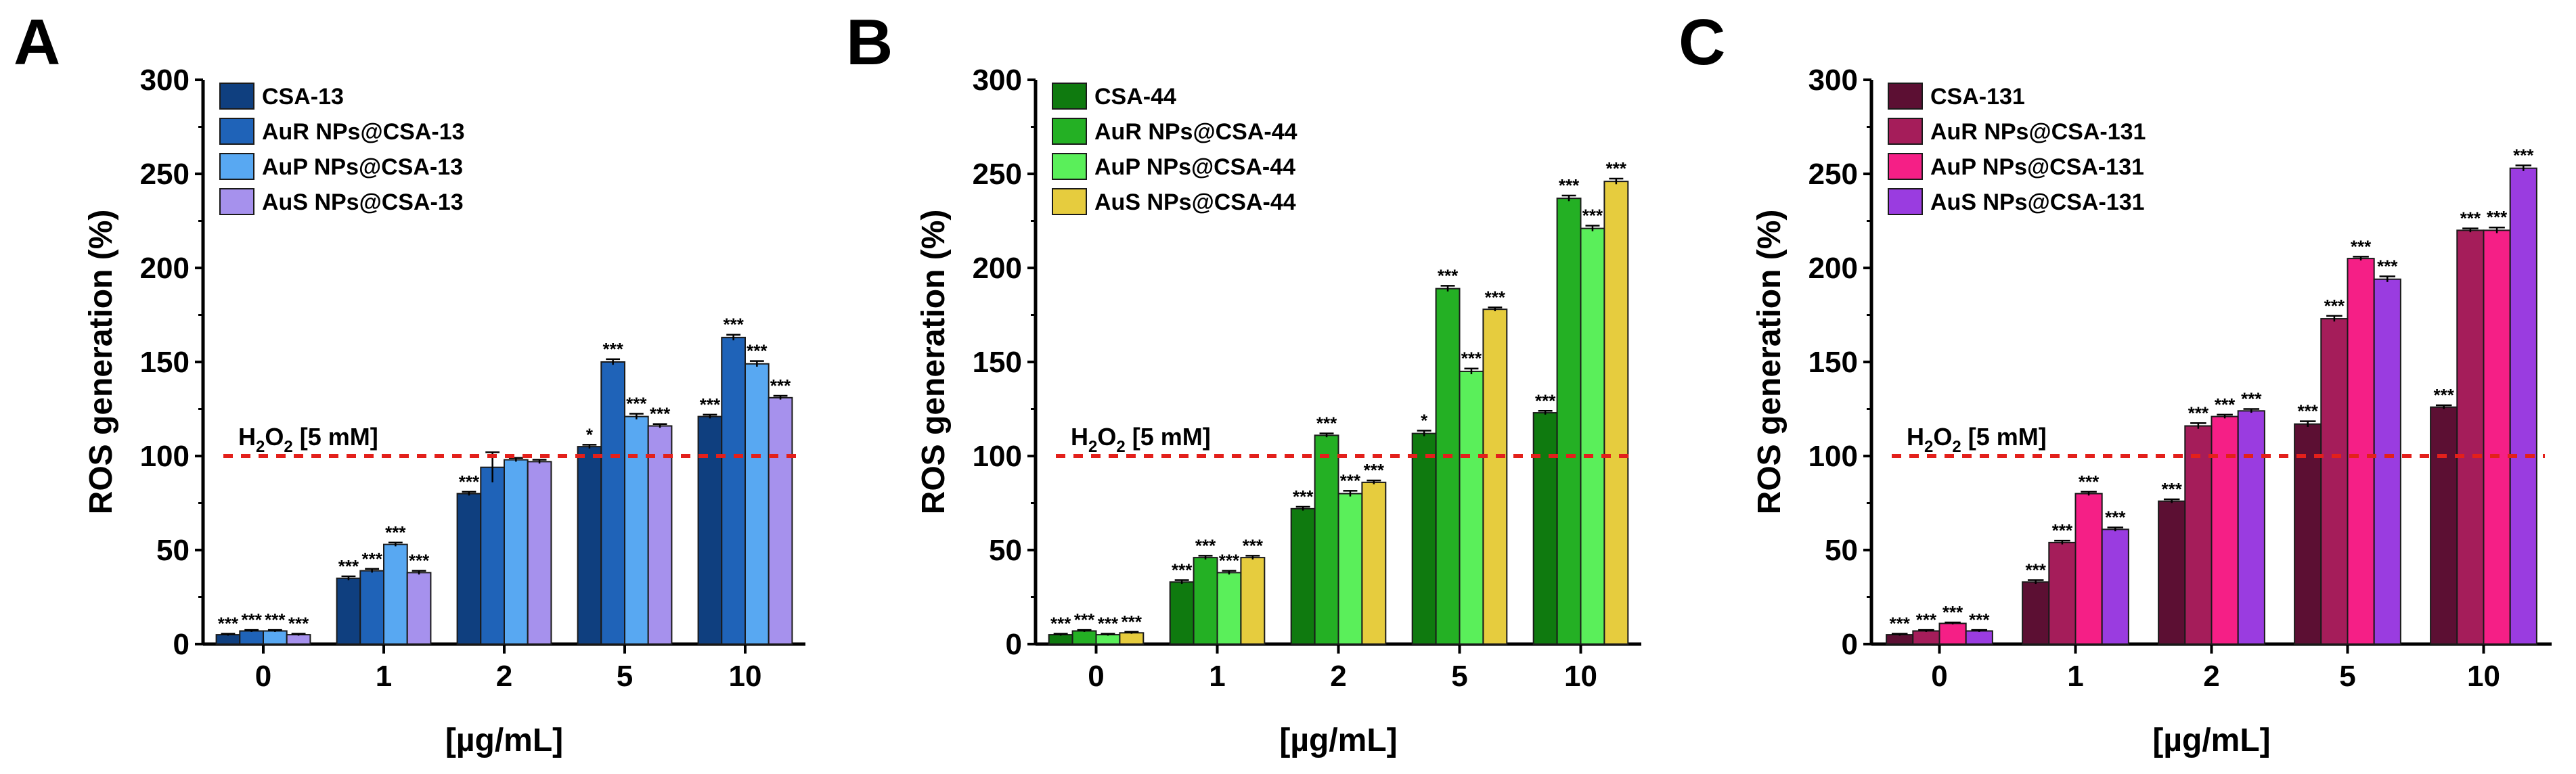 Image resolution: width=2576 pixels, height=774 pixels. Describe the element at coordinates (2037, 167) in the screenshot. I see `legend-label: AuP NPs@CSA-131` at that location.